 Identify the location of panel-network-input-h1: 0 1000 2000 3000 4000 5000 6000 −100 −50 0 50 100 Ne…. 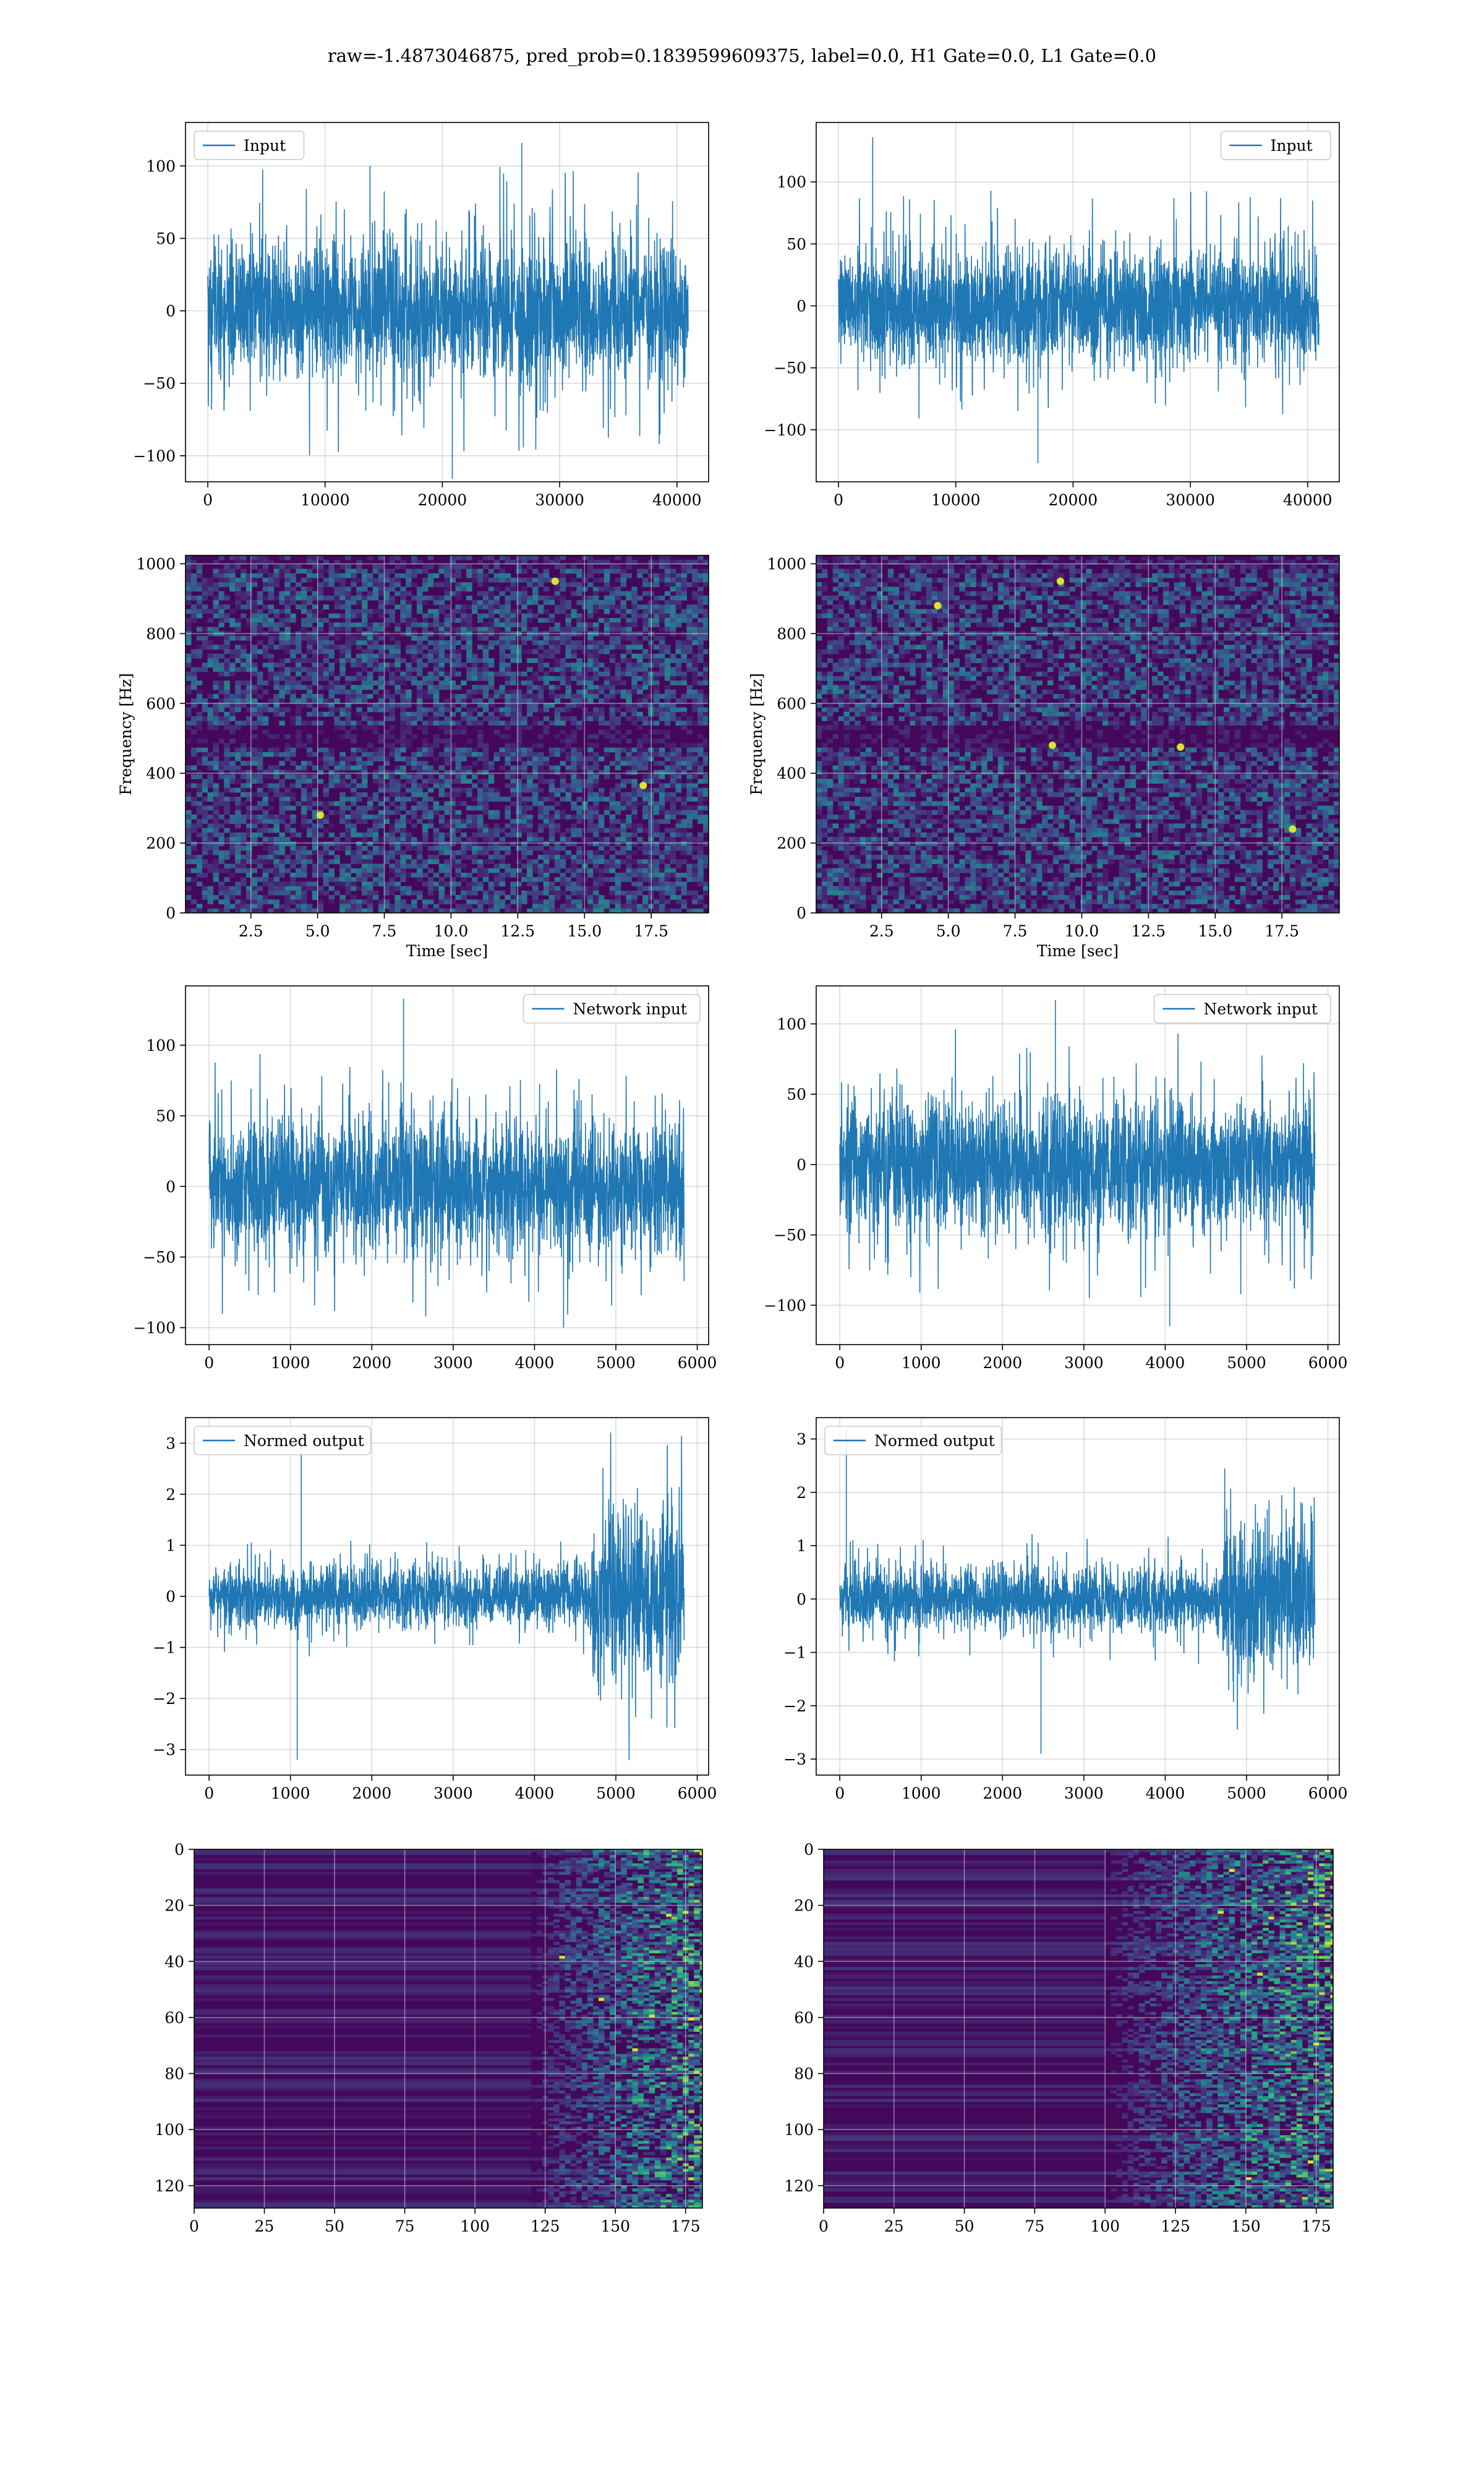
(425, 1178).